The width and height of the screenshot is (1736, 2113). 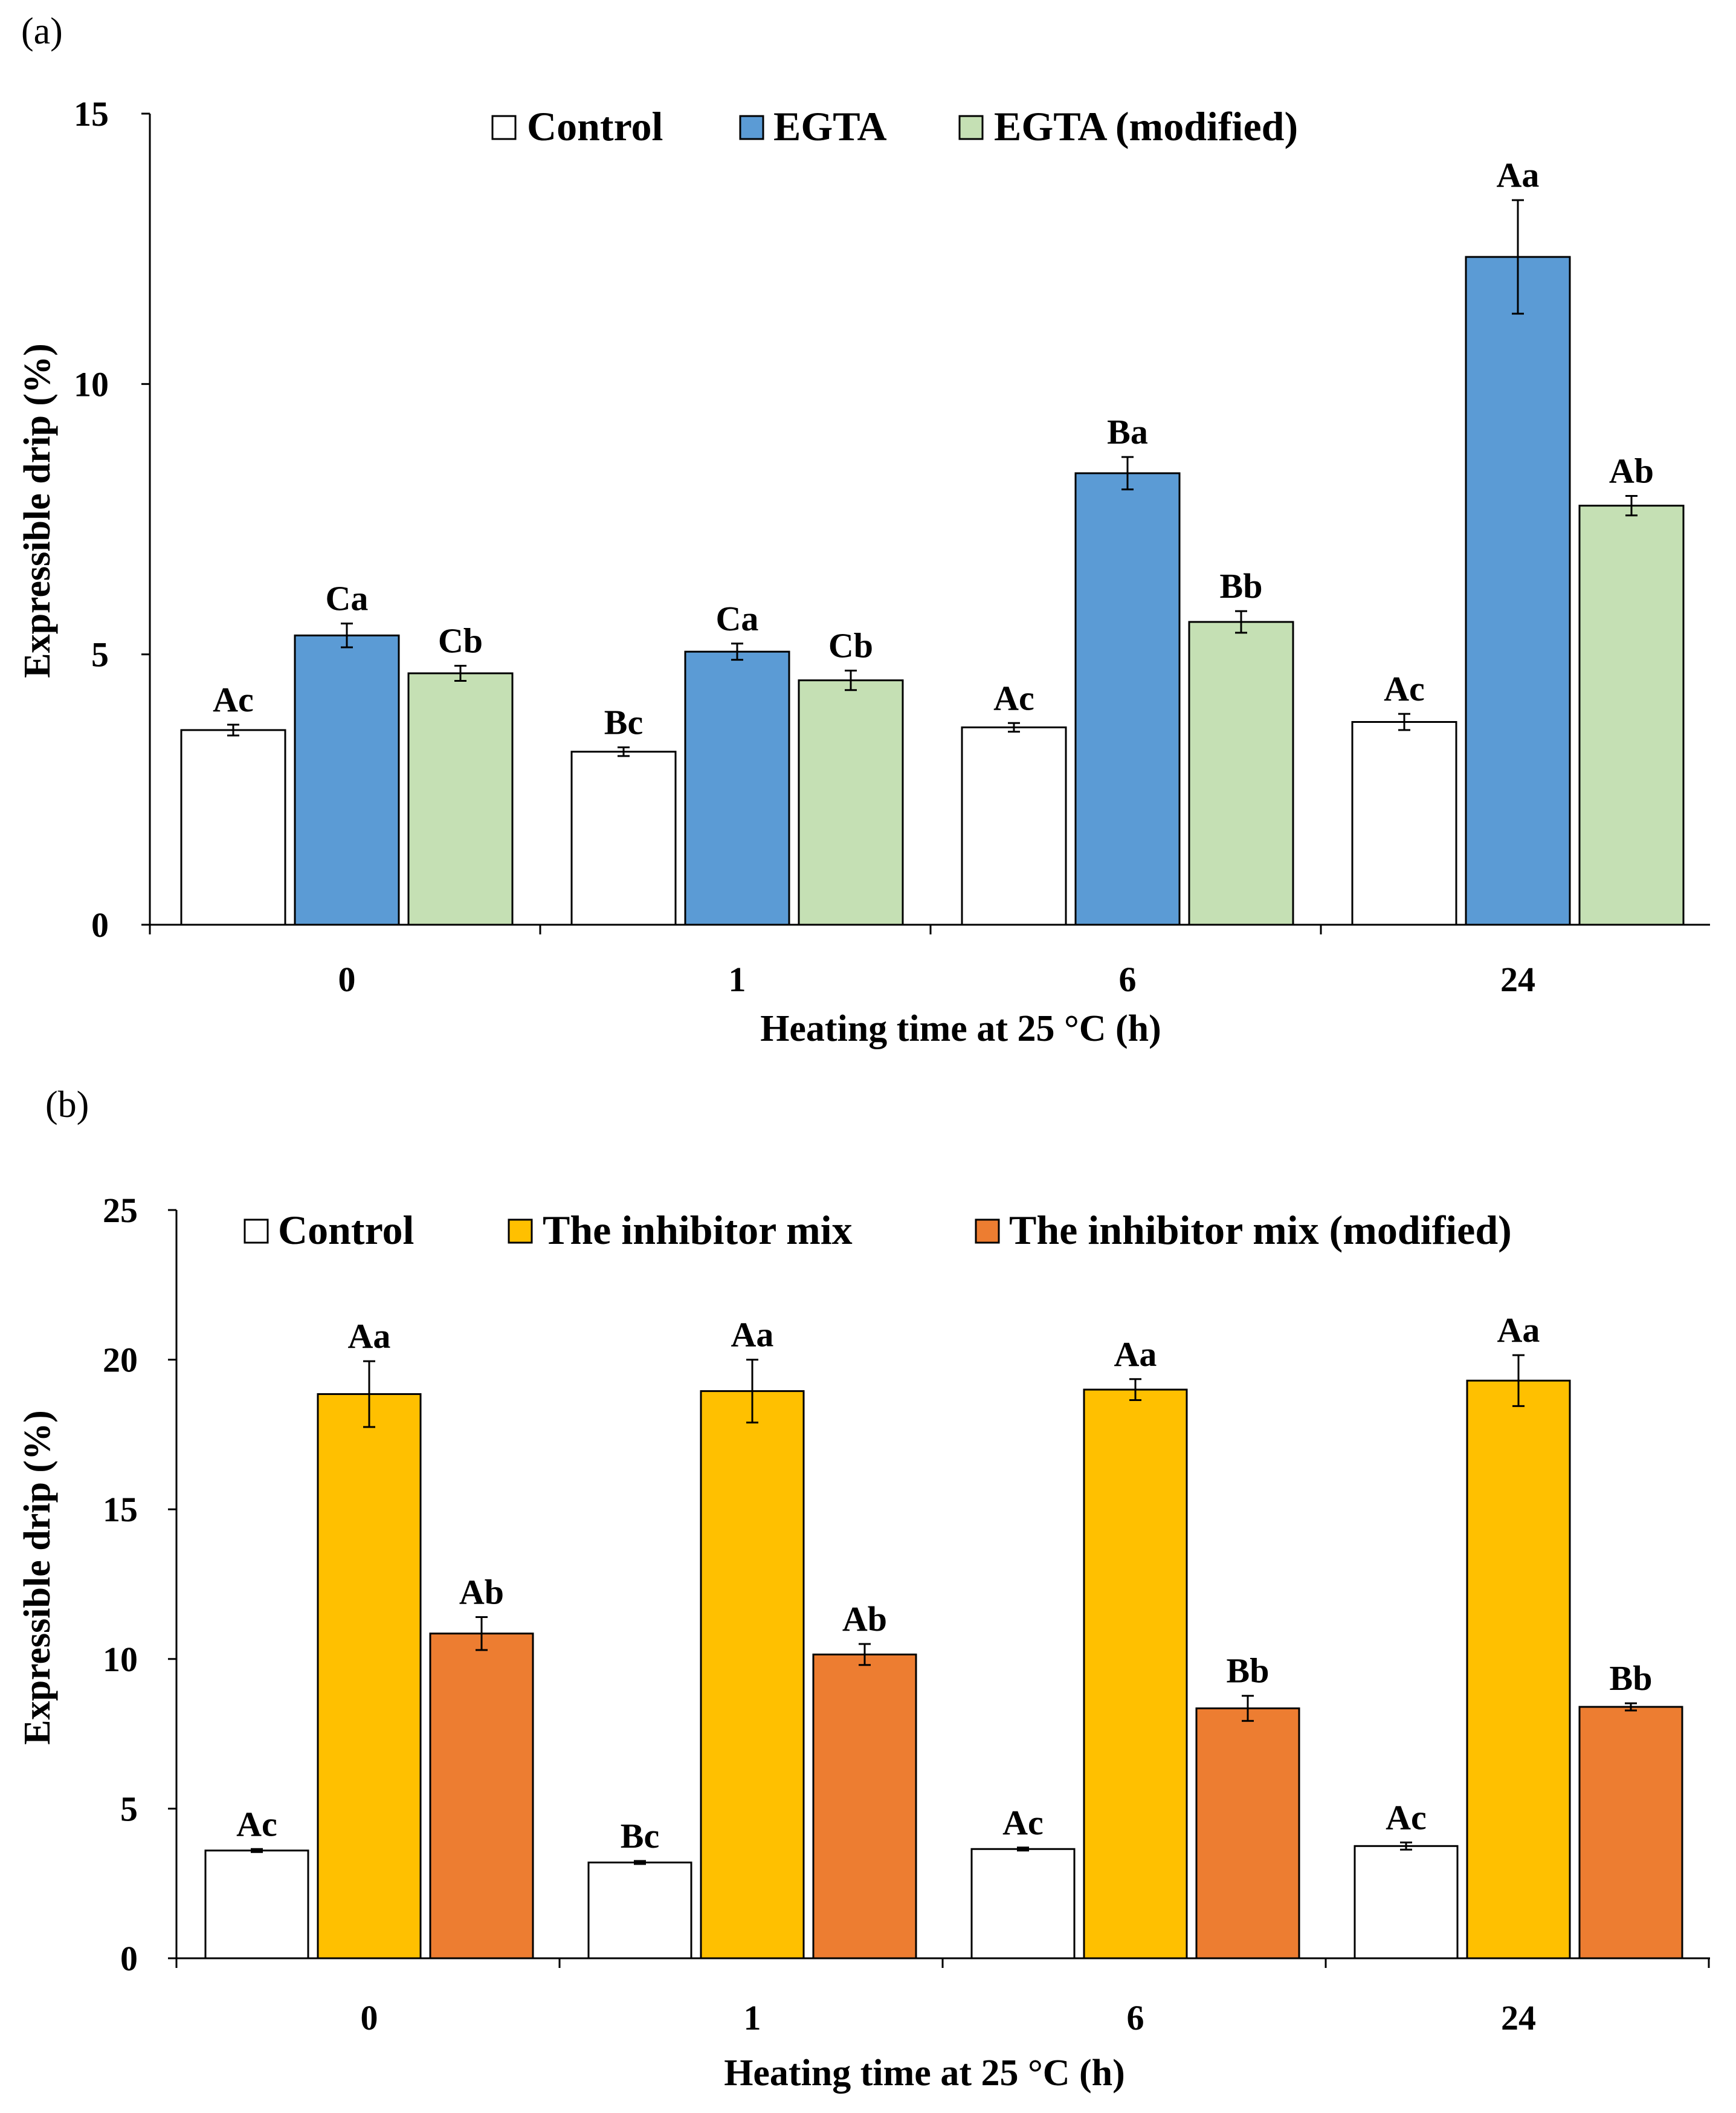 What do you see at coordinates (1260, 1230) in the screenshot?
I see `legend-label-inhibitor-mix-modified: The inhibitor mix (modified)` at bounding box center [1260, 1230].